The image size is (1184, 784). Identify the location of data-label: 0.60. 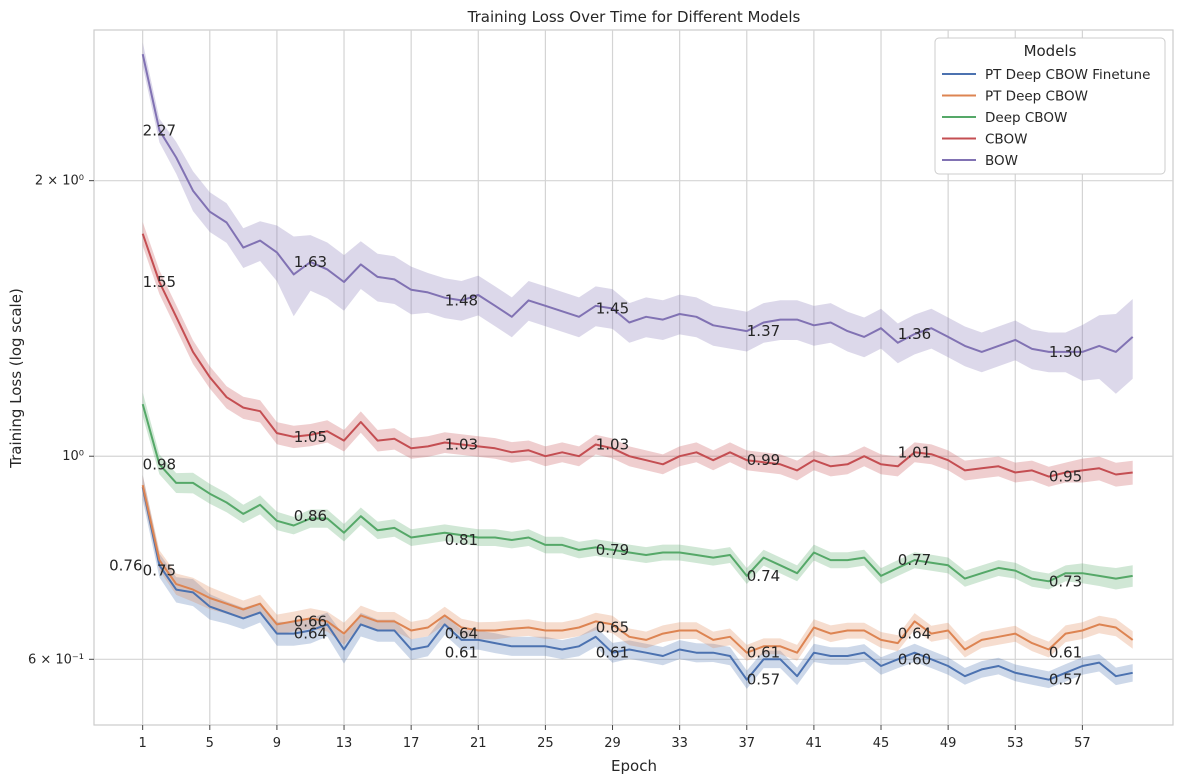
(914, 659).